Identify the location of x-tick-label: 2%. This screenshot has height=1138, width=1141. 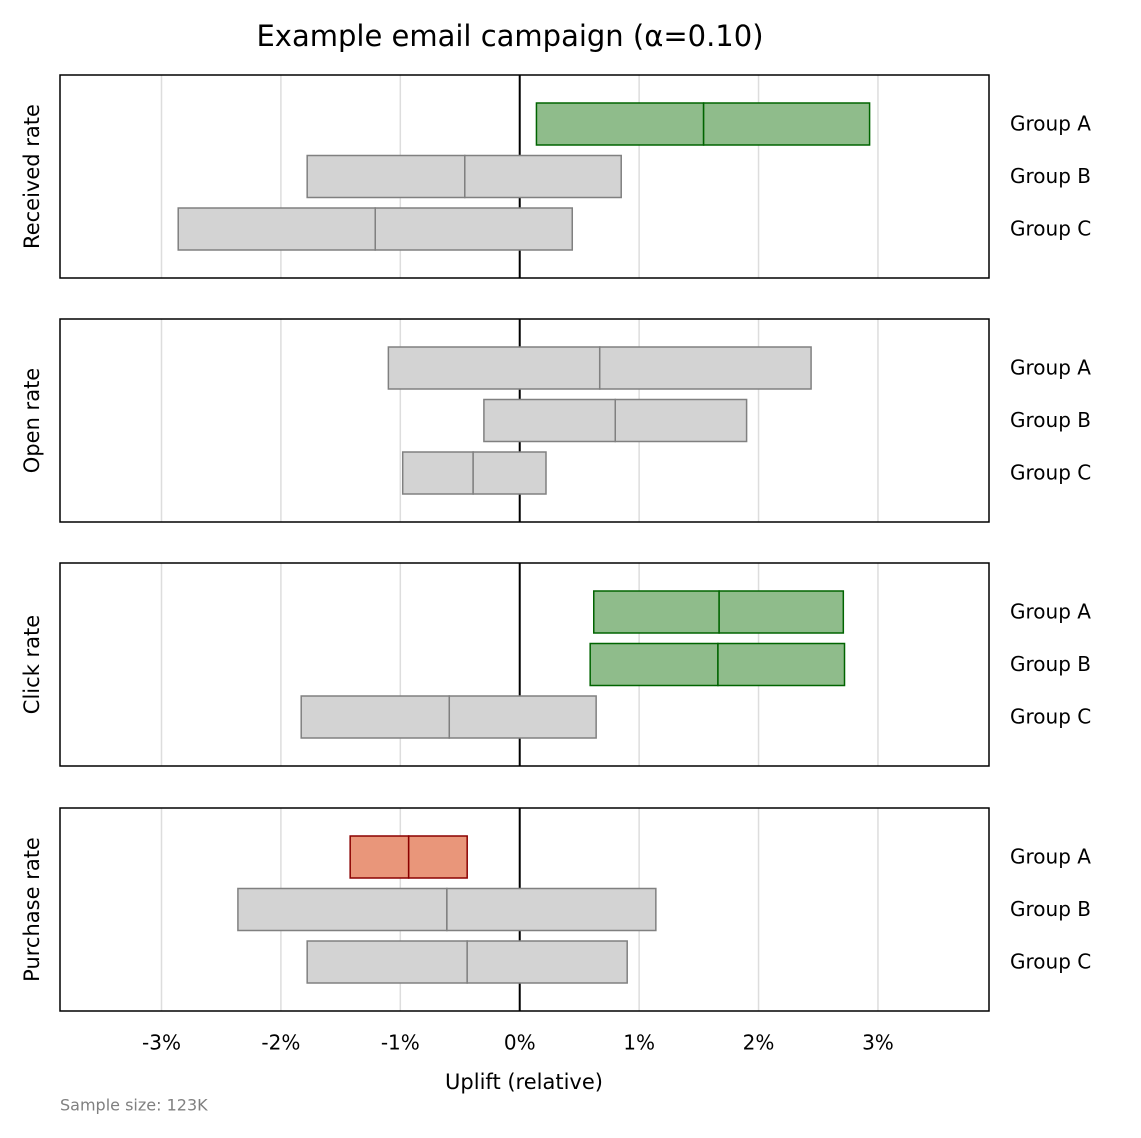
(759, 1043).